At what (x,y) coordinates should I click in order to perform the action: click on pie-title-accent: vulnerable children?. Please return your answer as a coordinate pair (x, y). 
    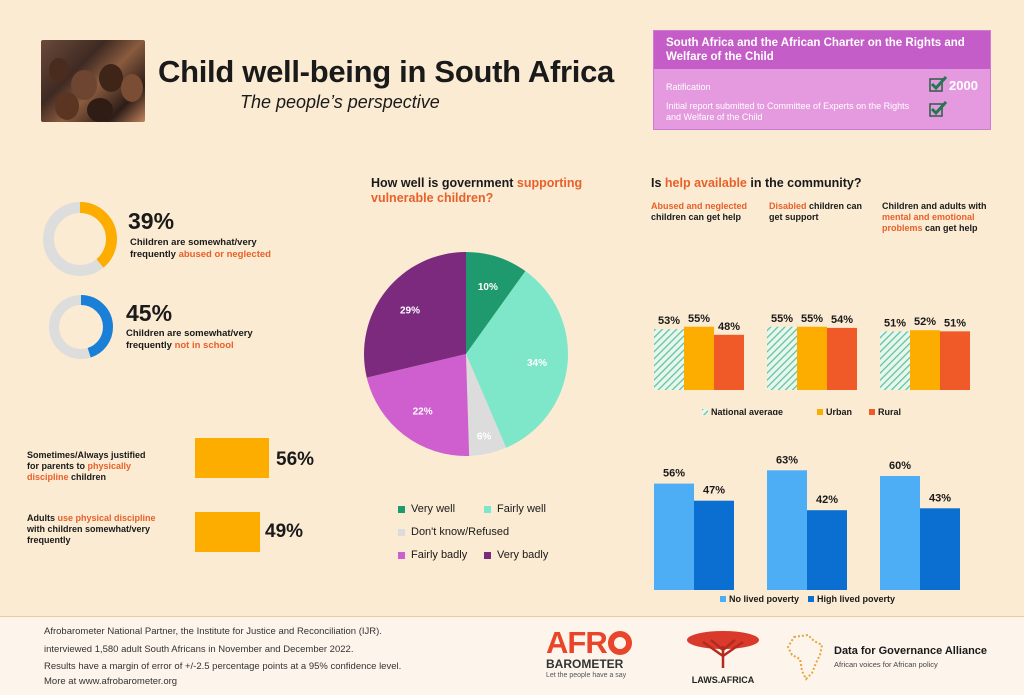
    Looking at the image, I should click on (432, 198).